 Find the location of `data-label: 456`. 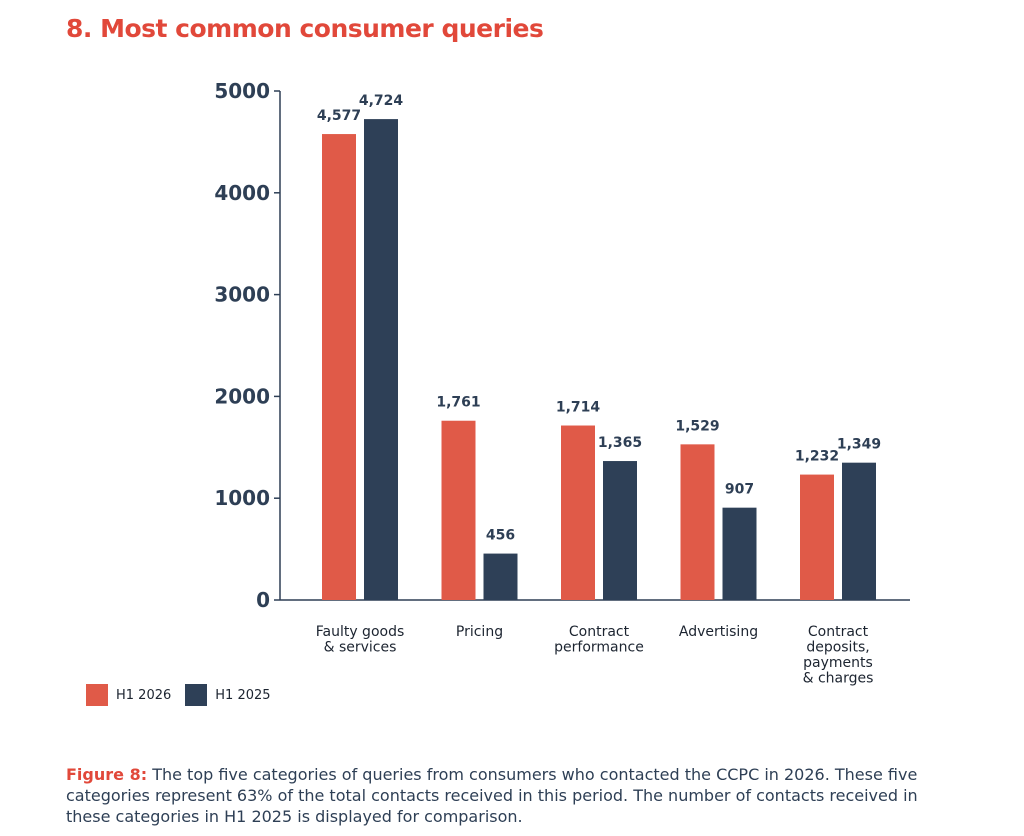

data-label: 456 is located at coordinates (500, 536).